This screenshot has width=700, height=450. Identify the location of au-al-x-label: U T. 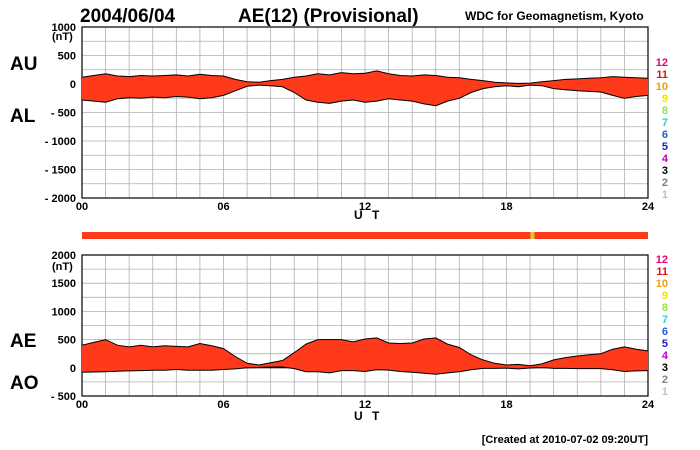
(368, 215).